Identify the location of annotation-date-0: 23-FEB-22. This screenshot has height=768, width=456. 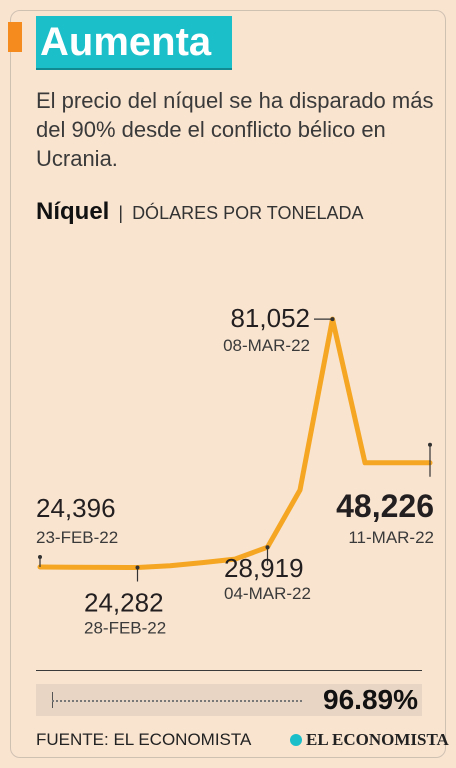
(77, 537).